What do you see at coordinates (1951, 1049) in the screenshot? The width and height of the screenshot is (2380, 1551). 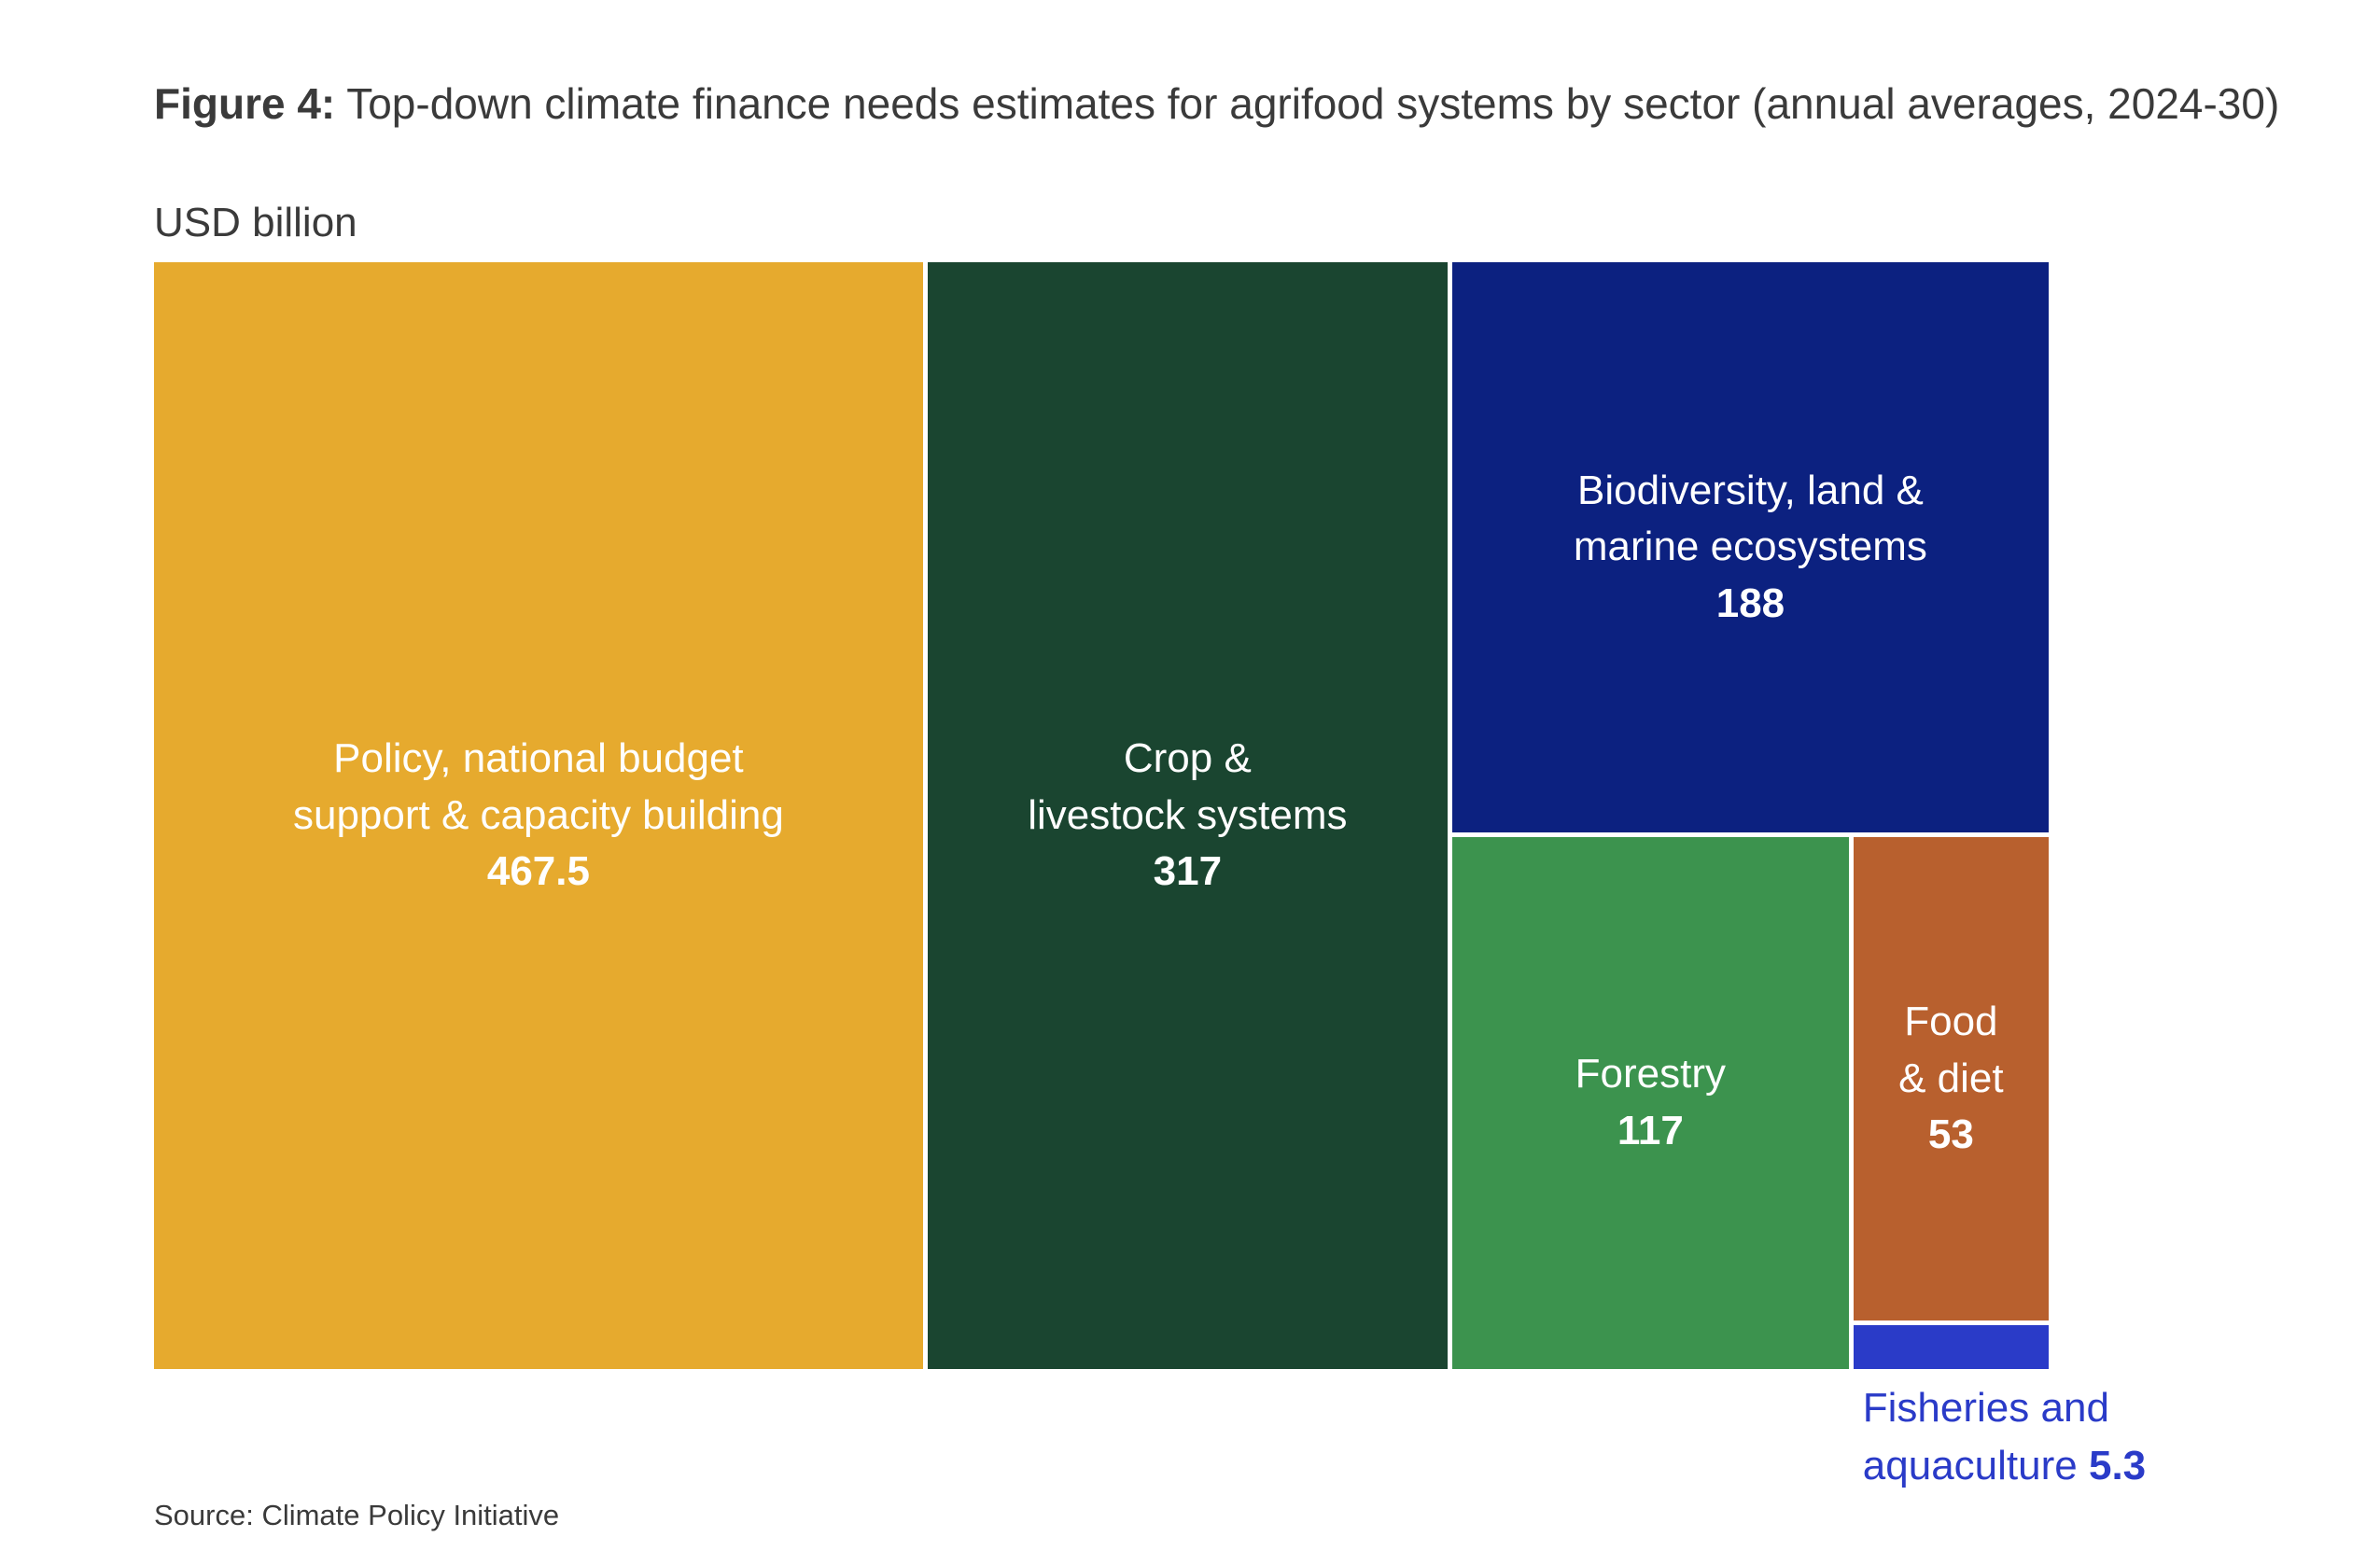 I see `tile-label: Food & diet` at bounding box center [1951, 1049].